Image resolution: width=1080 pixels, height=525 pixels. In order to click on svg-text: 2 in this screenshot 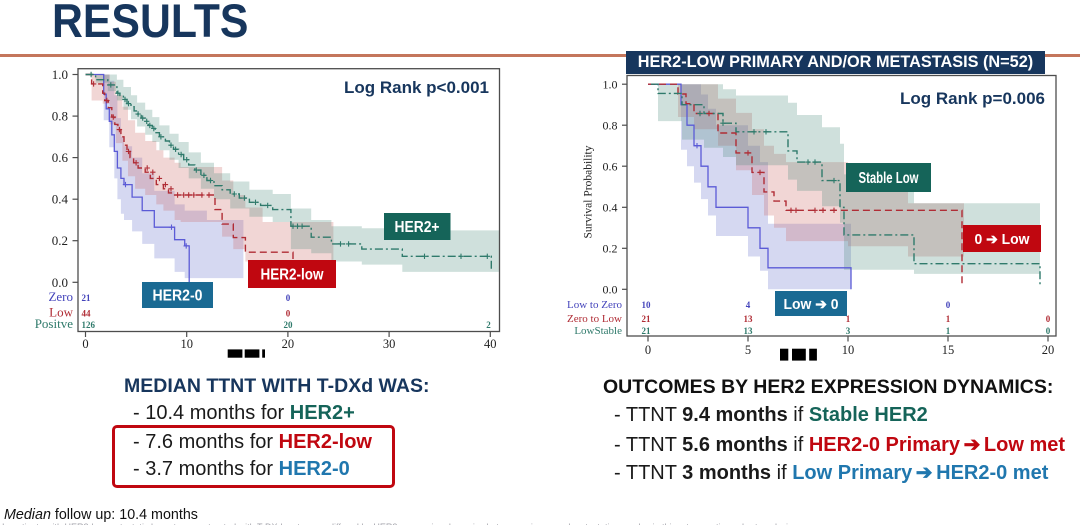, I will do `click(488, 325)`.